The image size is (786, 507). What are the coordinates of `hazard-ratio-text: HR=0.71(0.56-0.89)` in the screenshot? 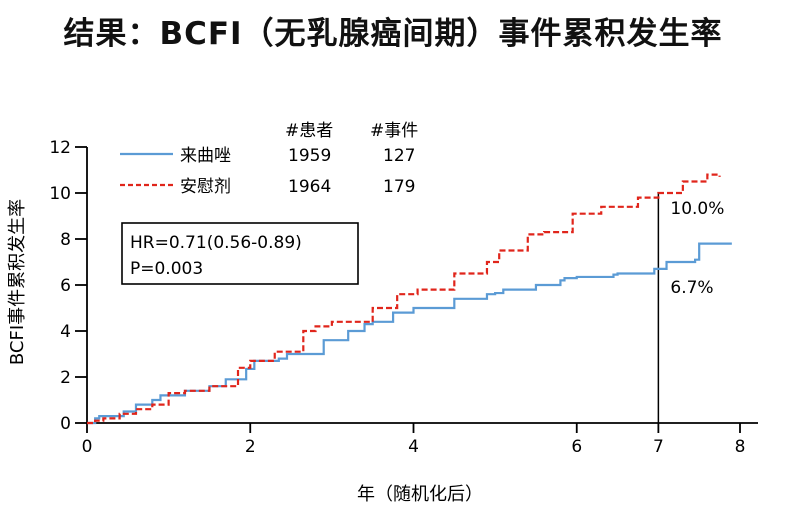 It's located at (216, 243).